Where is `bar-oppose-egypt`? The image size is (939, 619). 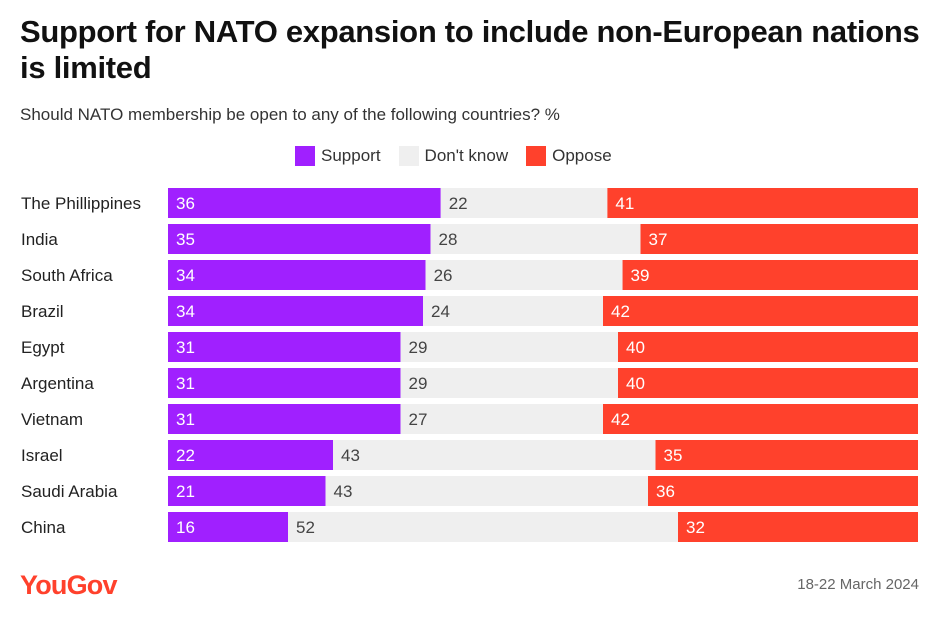
bar-oppose-egypt is located at coordinates (768, 347).